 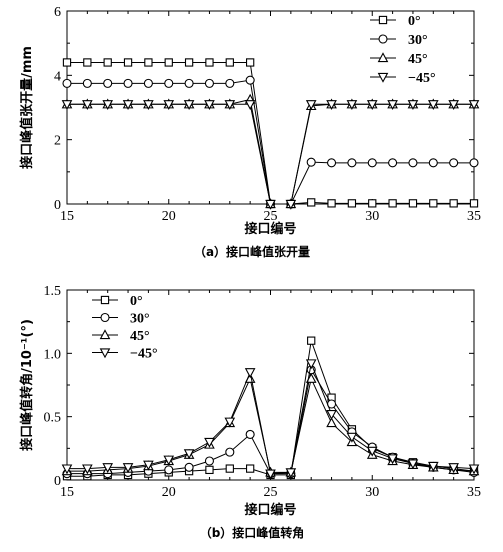 What do you see at coordinates (57, 141) in the screenshot?
I see `y-tick-label: 2` at bounding box center [57, 141].